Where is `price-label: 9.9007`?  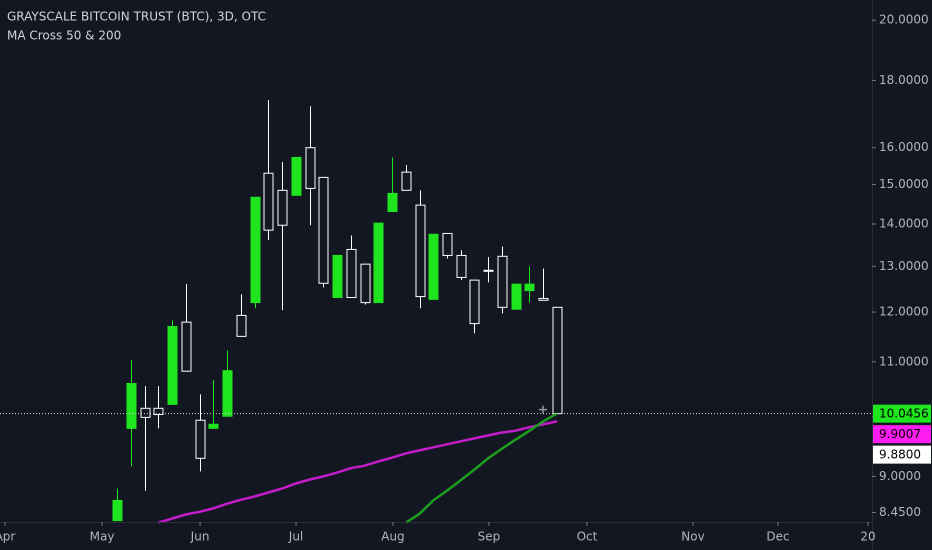 price-label: 9.9007 is located at coordinates (900, 434).